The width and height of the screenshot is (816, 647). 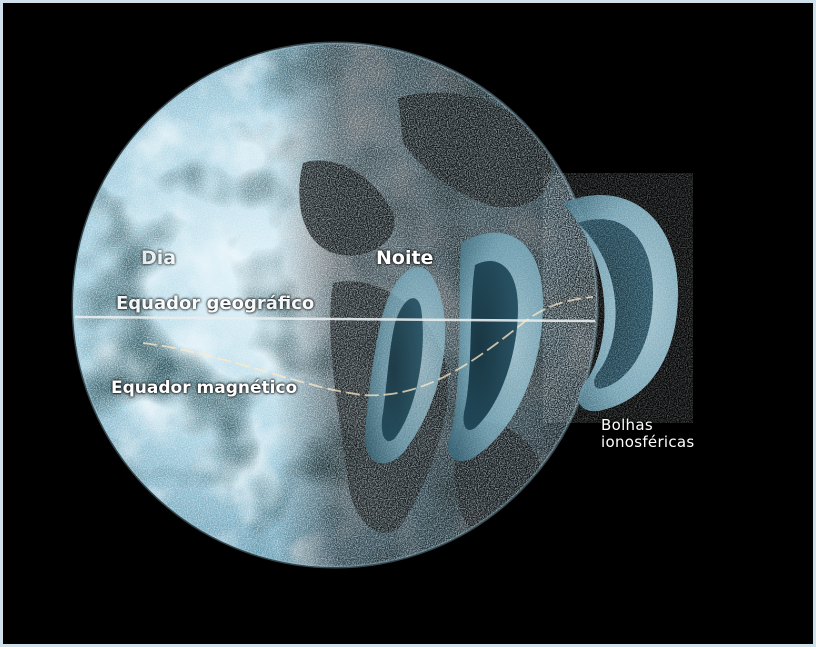 What do you see at coordinates (648, 433) in the screenshot?
I see `ionospheric-bubbles-label: Bolhas ionosféricas` at bounding box center [648, 433].